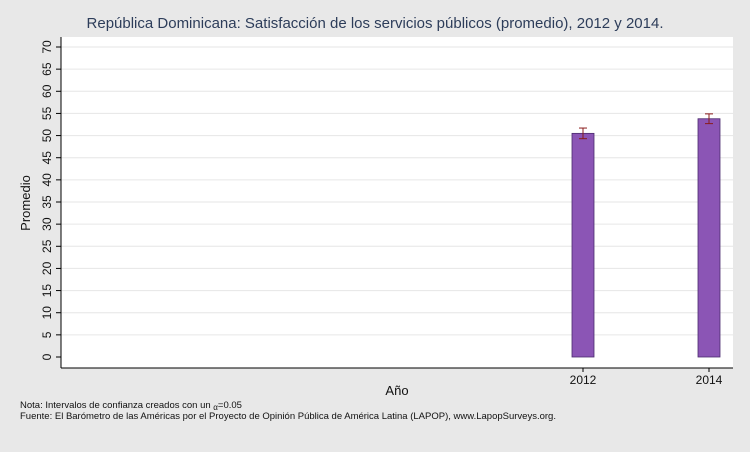 The height and width of the screenshot is (452, 750). What do you see at coordinates (47, 291) in the screenshot?
I see `y-tick-label: 15` at bounding box center [47, 291].